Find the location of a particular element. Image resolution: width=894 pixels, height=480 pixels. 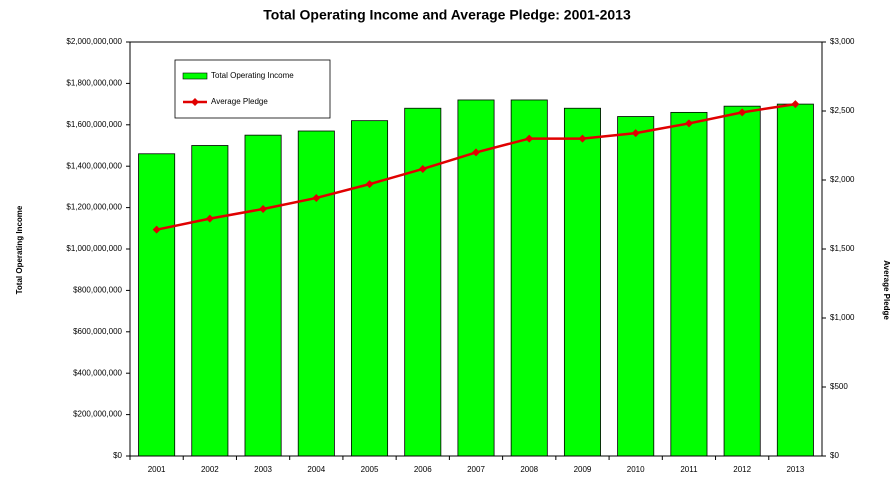

y2-tick-label: $500 is located at coordinates (839, 386).